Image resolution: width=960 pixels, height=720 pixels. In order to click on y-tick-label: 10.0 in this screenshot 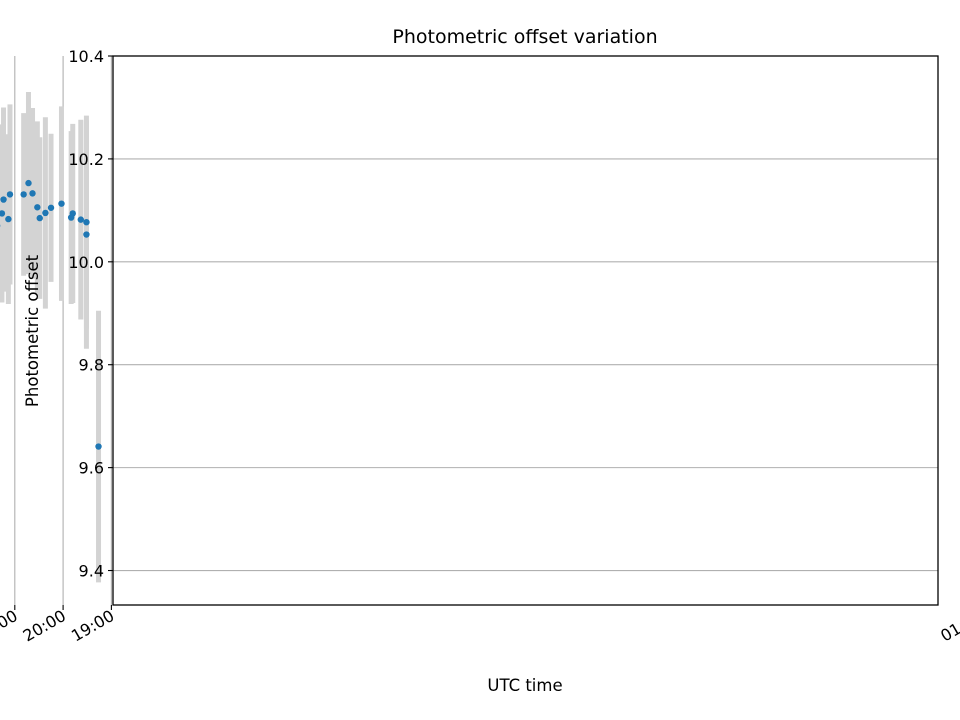, I will do `click(86, 262)`.